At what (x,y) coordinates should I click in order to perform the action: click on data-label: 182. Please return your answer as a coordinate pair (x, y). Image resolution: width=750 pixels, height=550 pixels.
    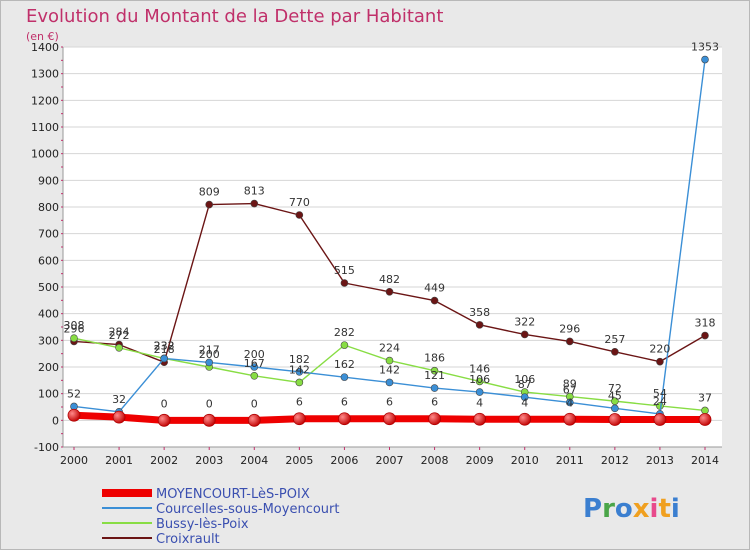
    Looking at the image, I should click on (299, 359).